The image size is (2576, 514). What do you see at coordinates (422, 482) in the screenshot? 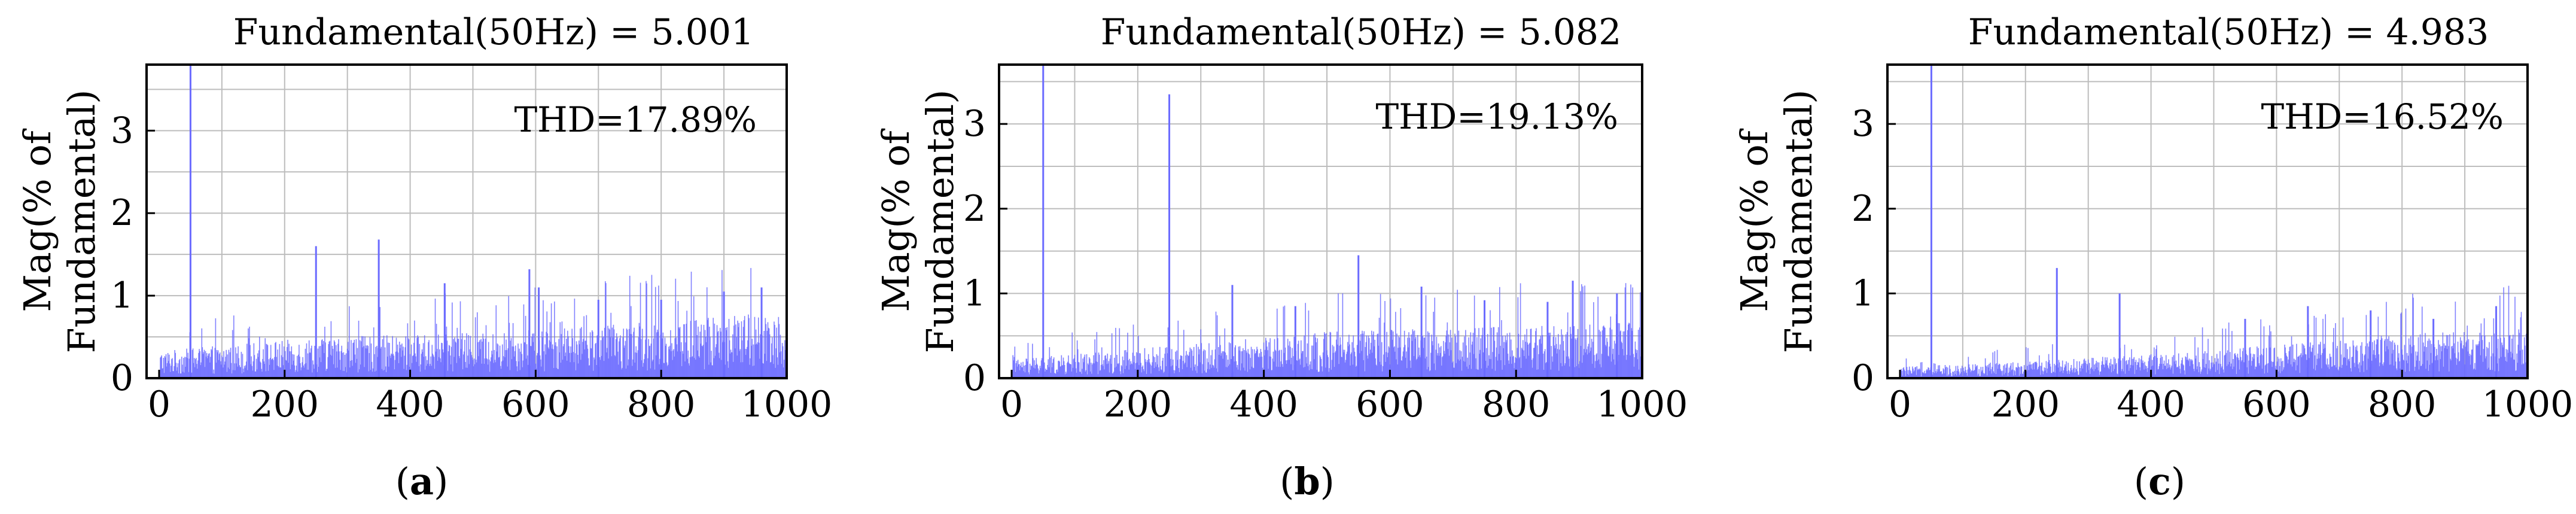
I see `panel-caption: (a)` at bounding box center [422, 482].